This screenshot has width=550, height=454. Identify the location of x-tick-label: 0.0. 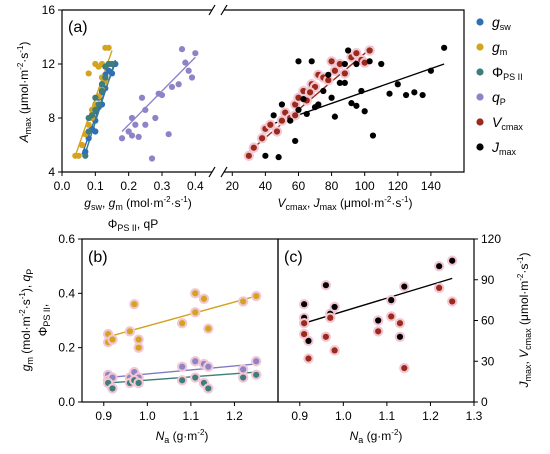
(62, 186).